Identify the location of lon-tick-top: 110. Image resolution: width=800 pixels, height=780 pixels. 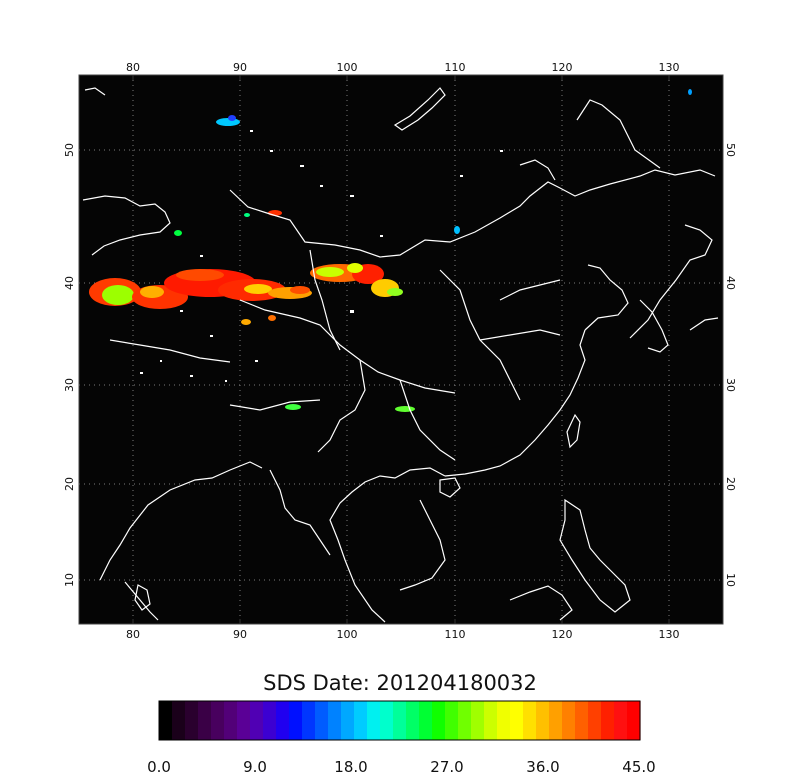
(455, 67).